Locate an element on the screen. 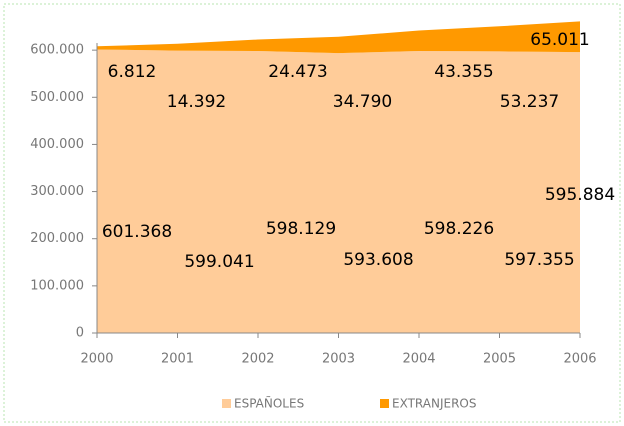 This screenshot has height=426, width=624. value-label: 65.011 is located at coordinates (559, 40).